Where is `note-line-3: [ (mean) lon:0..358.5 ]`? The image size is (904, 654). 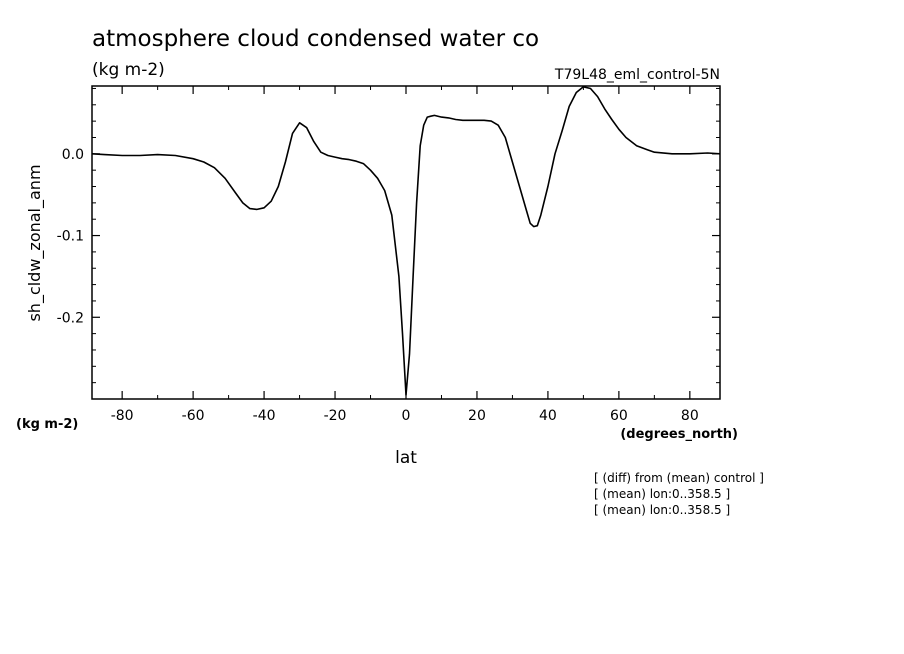
note-line-3: [ (mean) lon:0..358.5 ] is located at coordinates (662, 510).